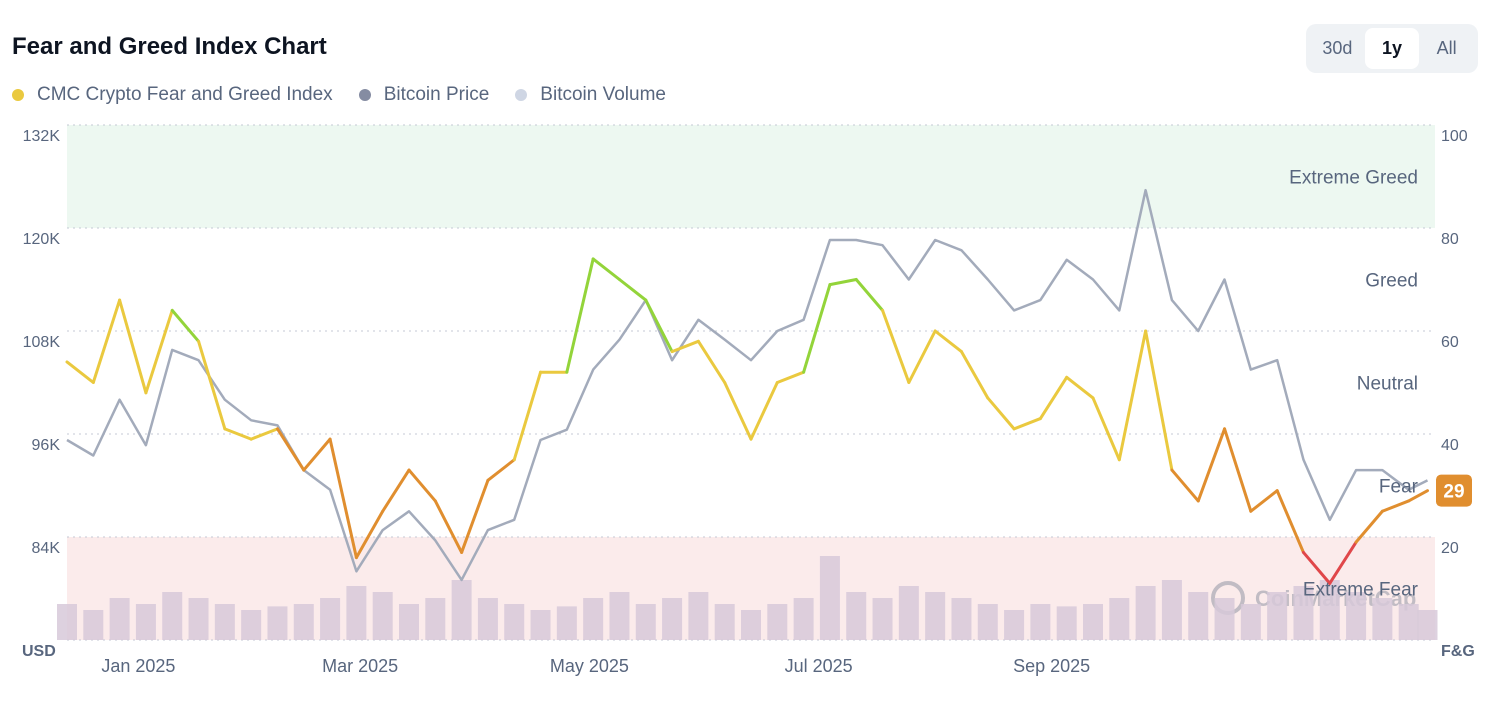 The width and height of the screenshot is (1487, 702). What do you see at coordinates (46, 445) in the screenshot?
I see `left-tick-label: 96K` at bounding box center [46, 445].